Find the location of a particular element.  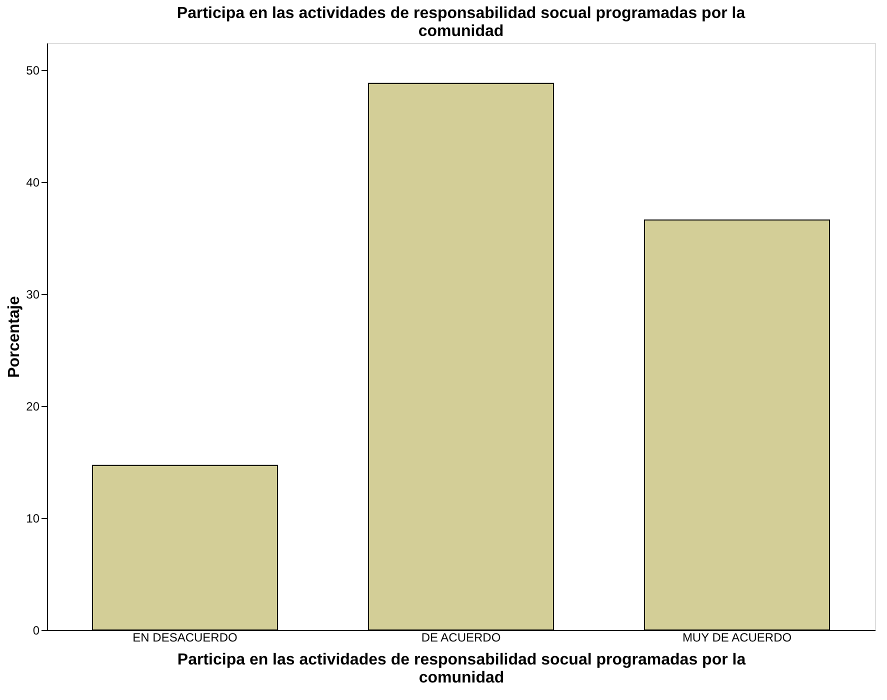

y-tick-label: 50 is located at coordinates (33, 70).